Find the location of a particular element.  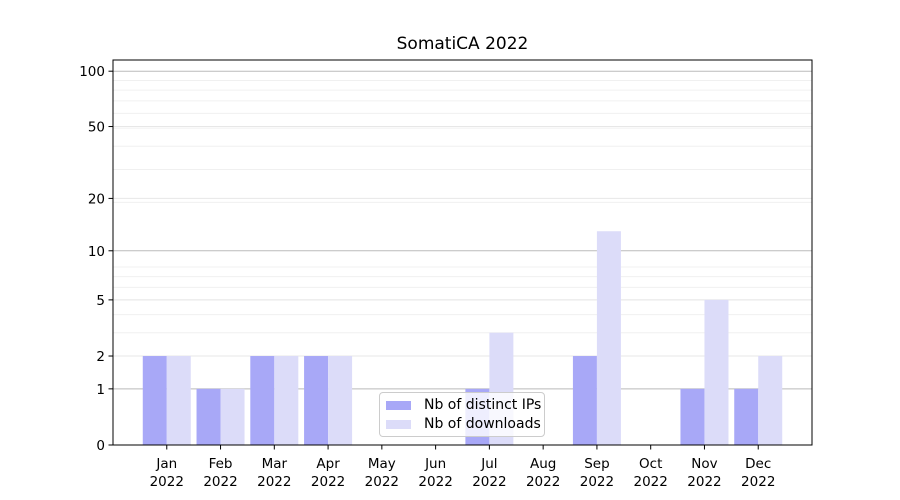

x-tick-label-month-Jan: Jan is located at coordinates (166, 464).